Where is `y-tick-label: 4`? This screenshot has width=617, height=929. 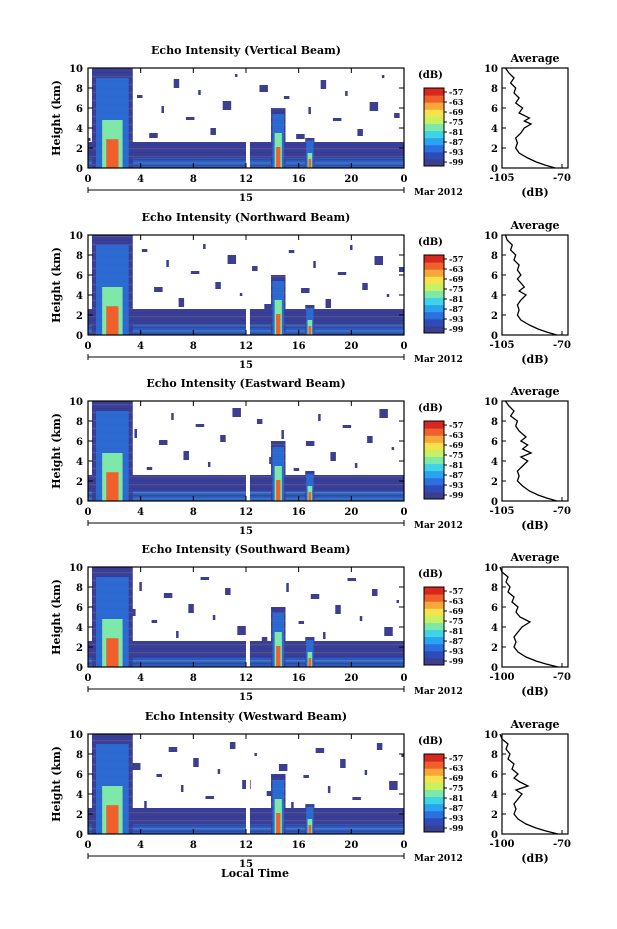 y-tick-label: 4 is located at coordinates (79, 296).